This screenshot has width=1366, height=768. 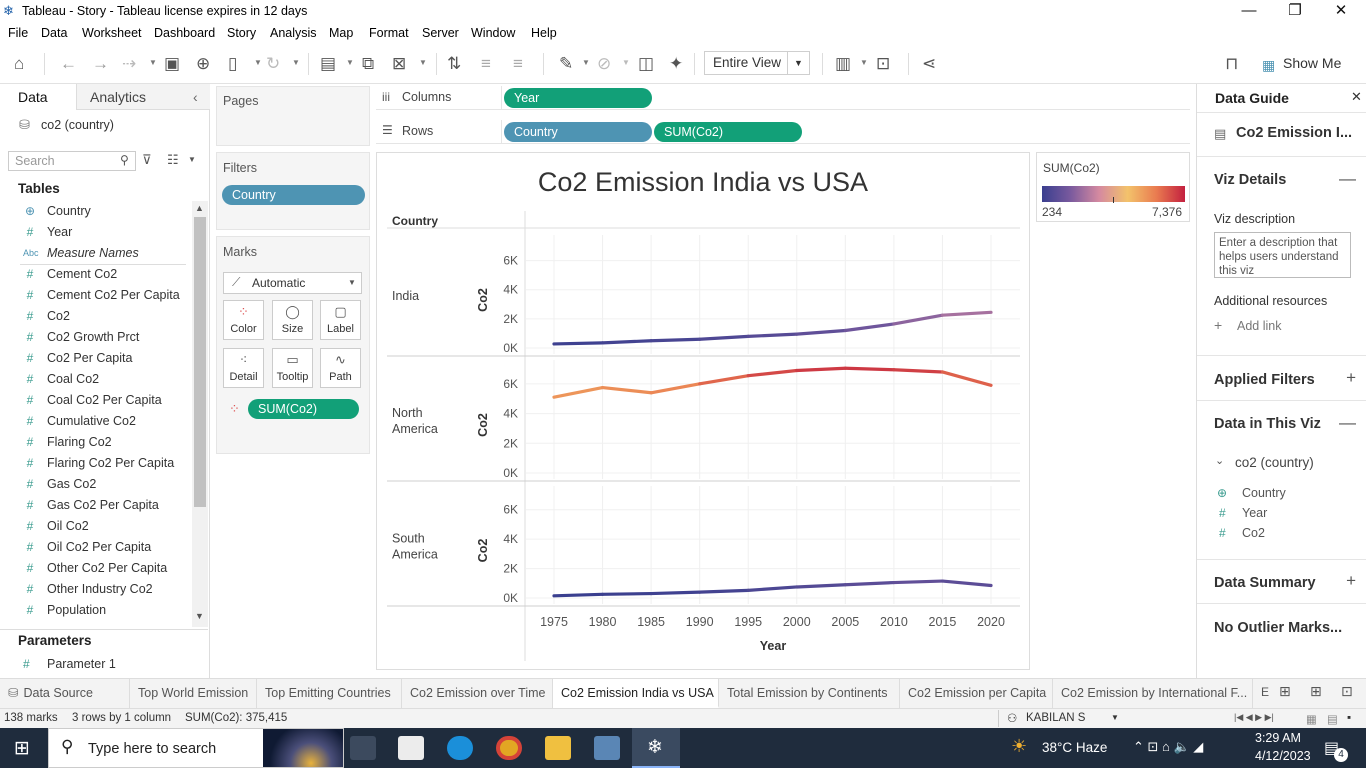 I want to click on file-explorer-icon, so click(x=558, y=748).